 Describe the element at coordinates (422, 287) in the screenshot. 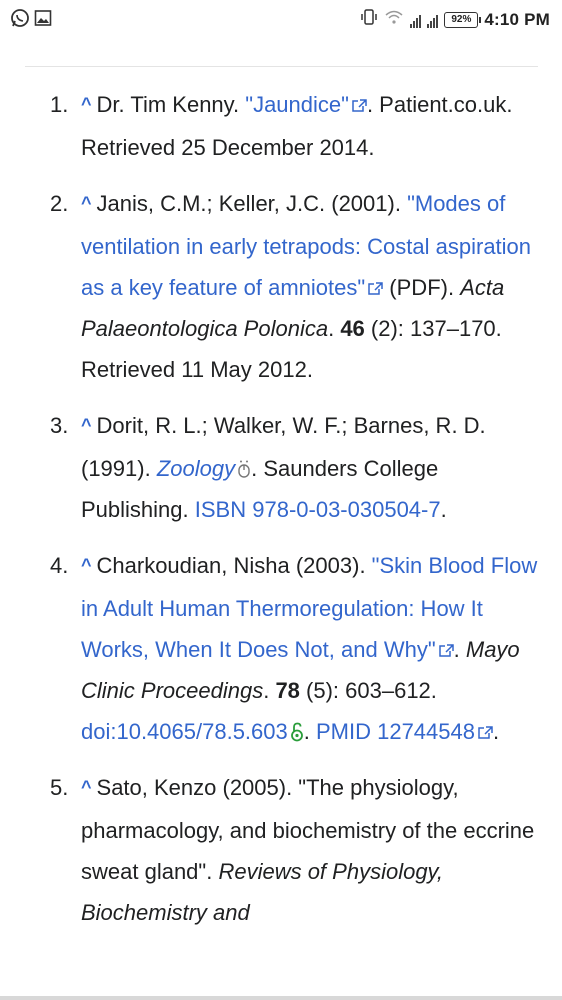

I see `reference-format: (PDF).` at that location.